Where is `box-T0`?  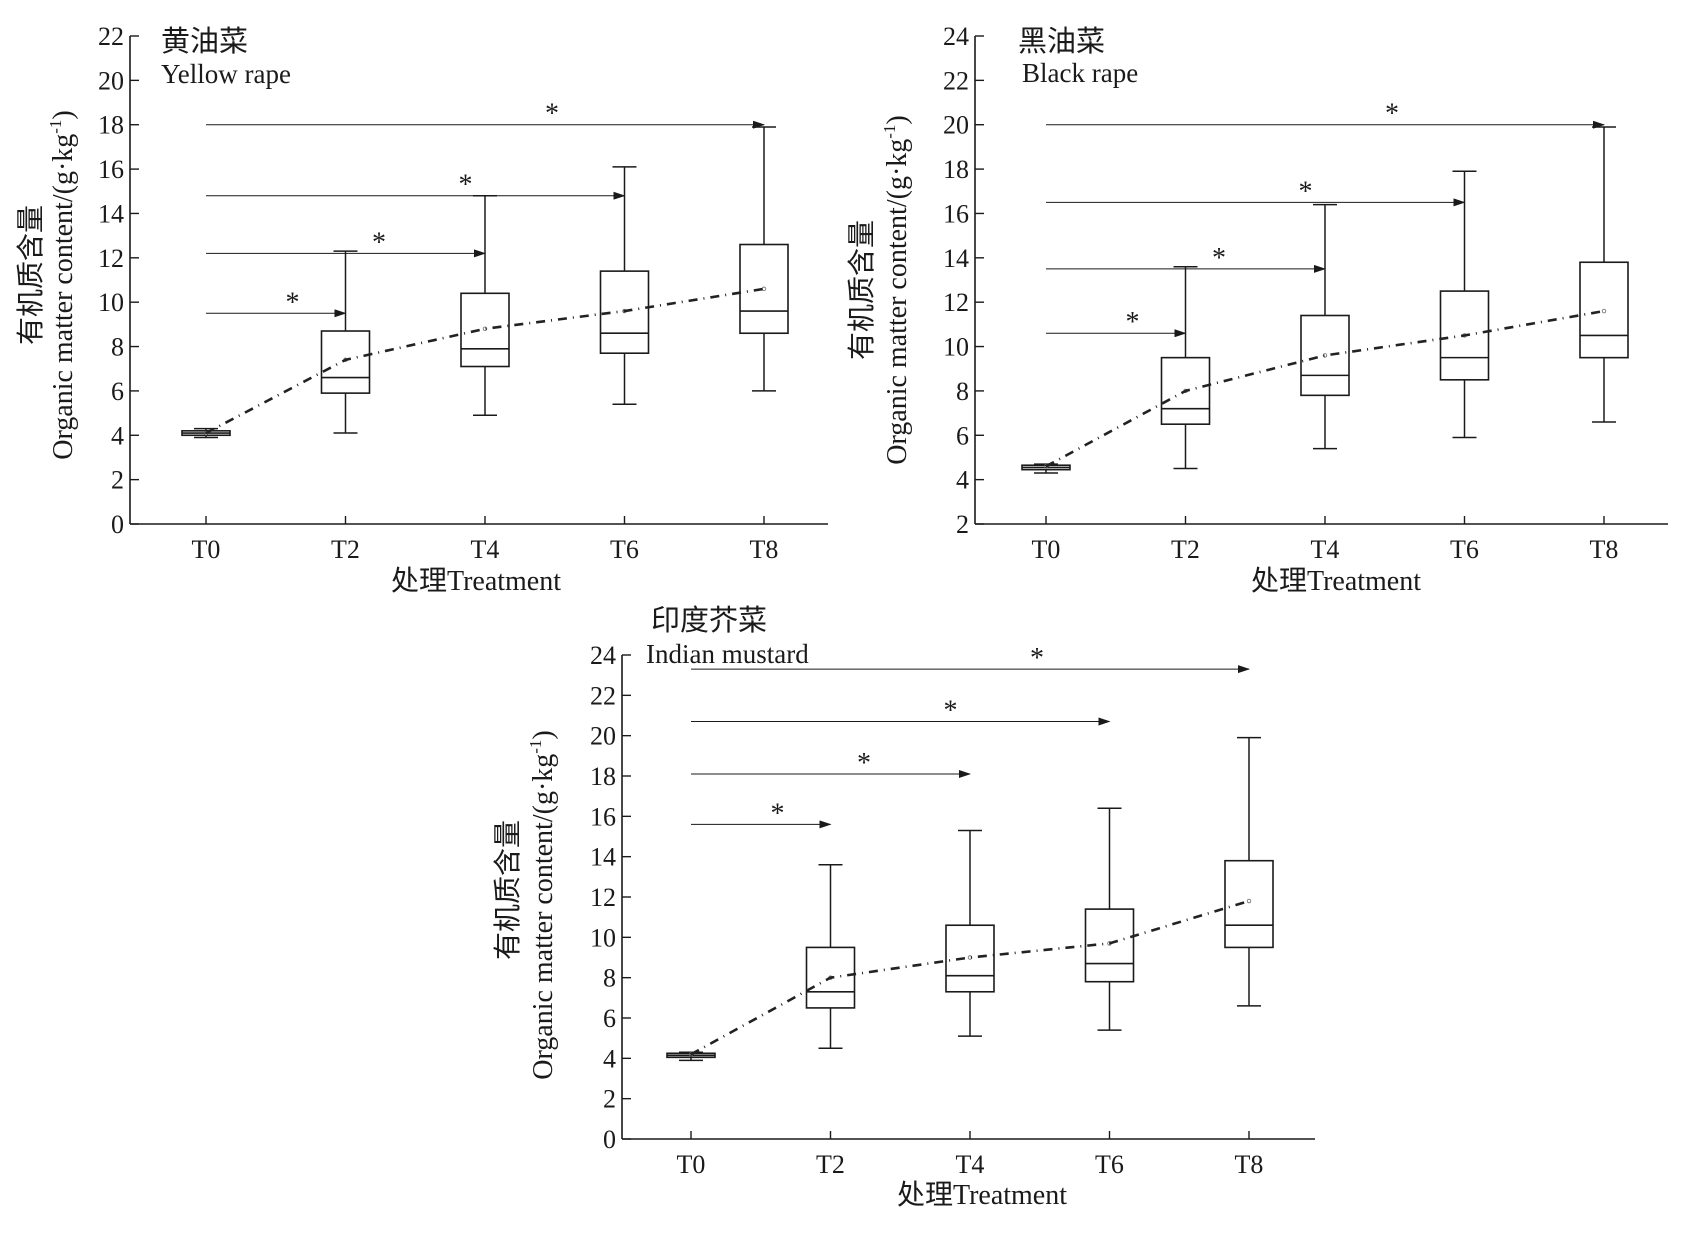 box-T0 is located at coordinates (206, 433).